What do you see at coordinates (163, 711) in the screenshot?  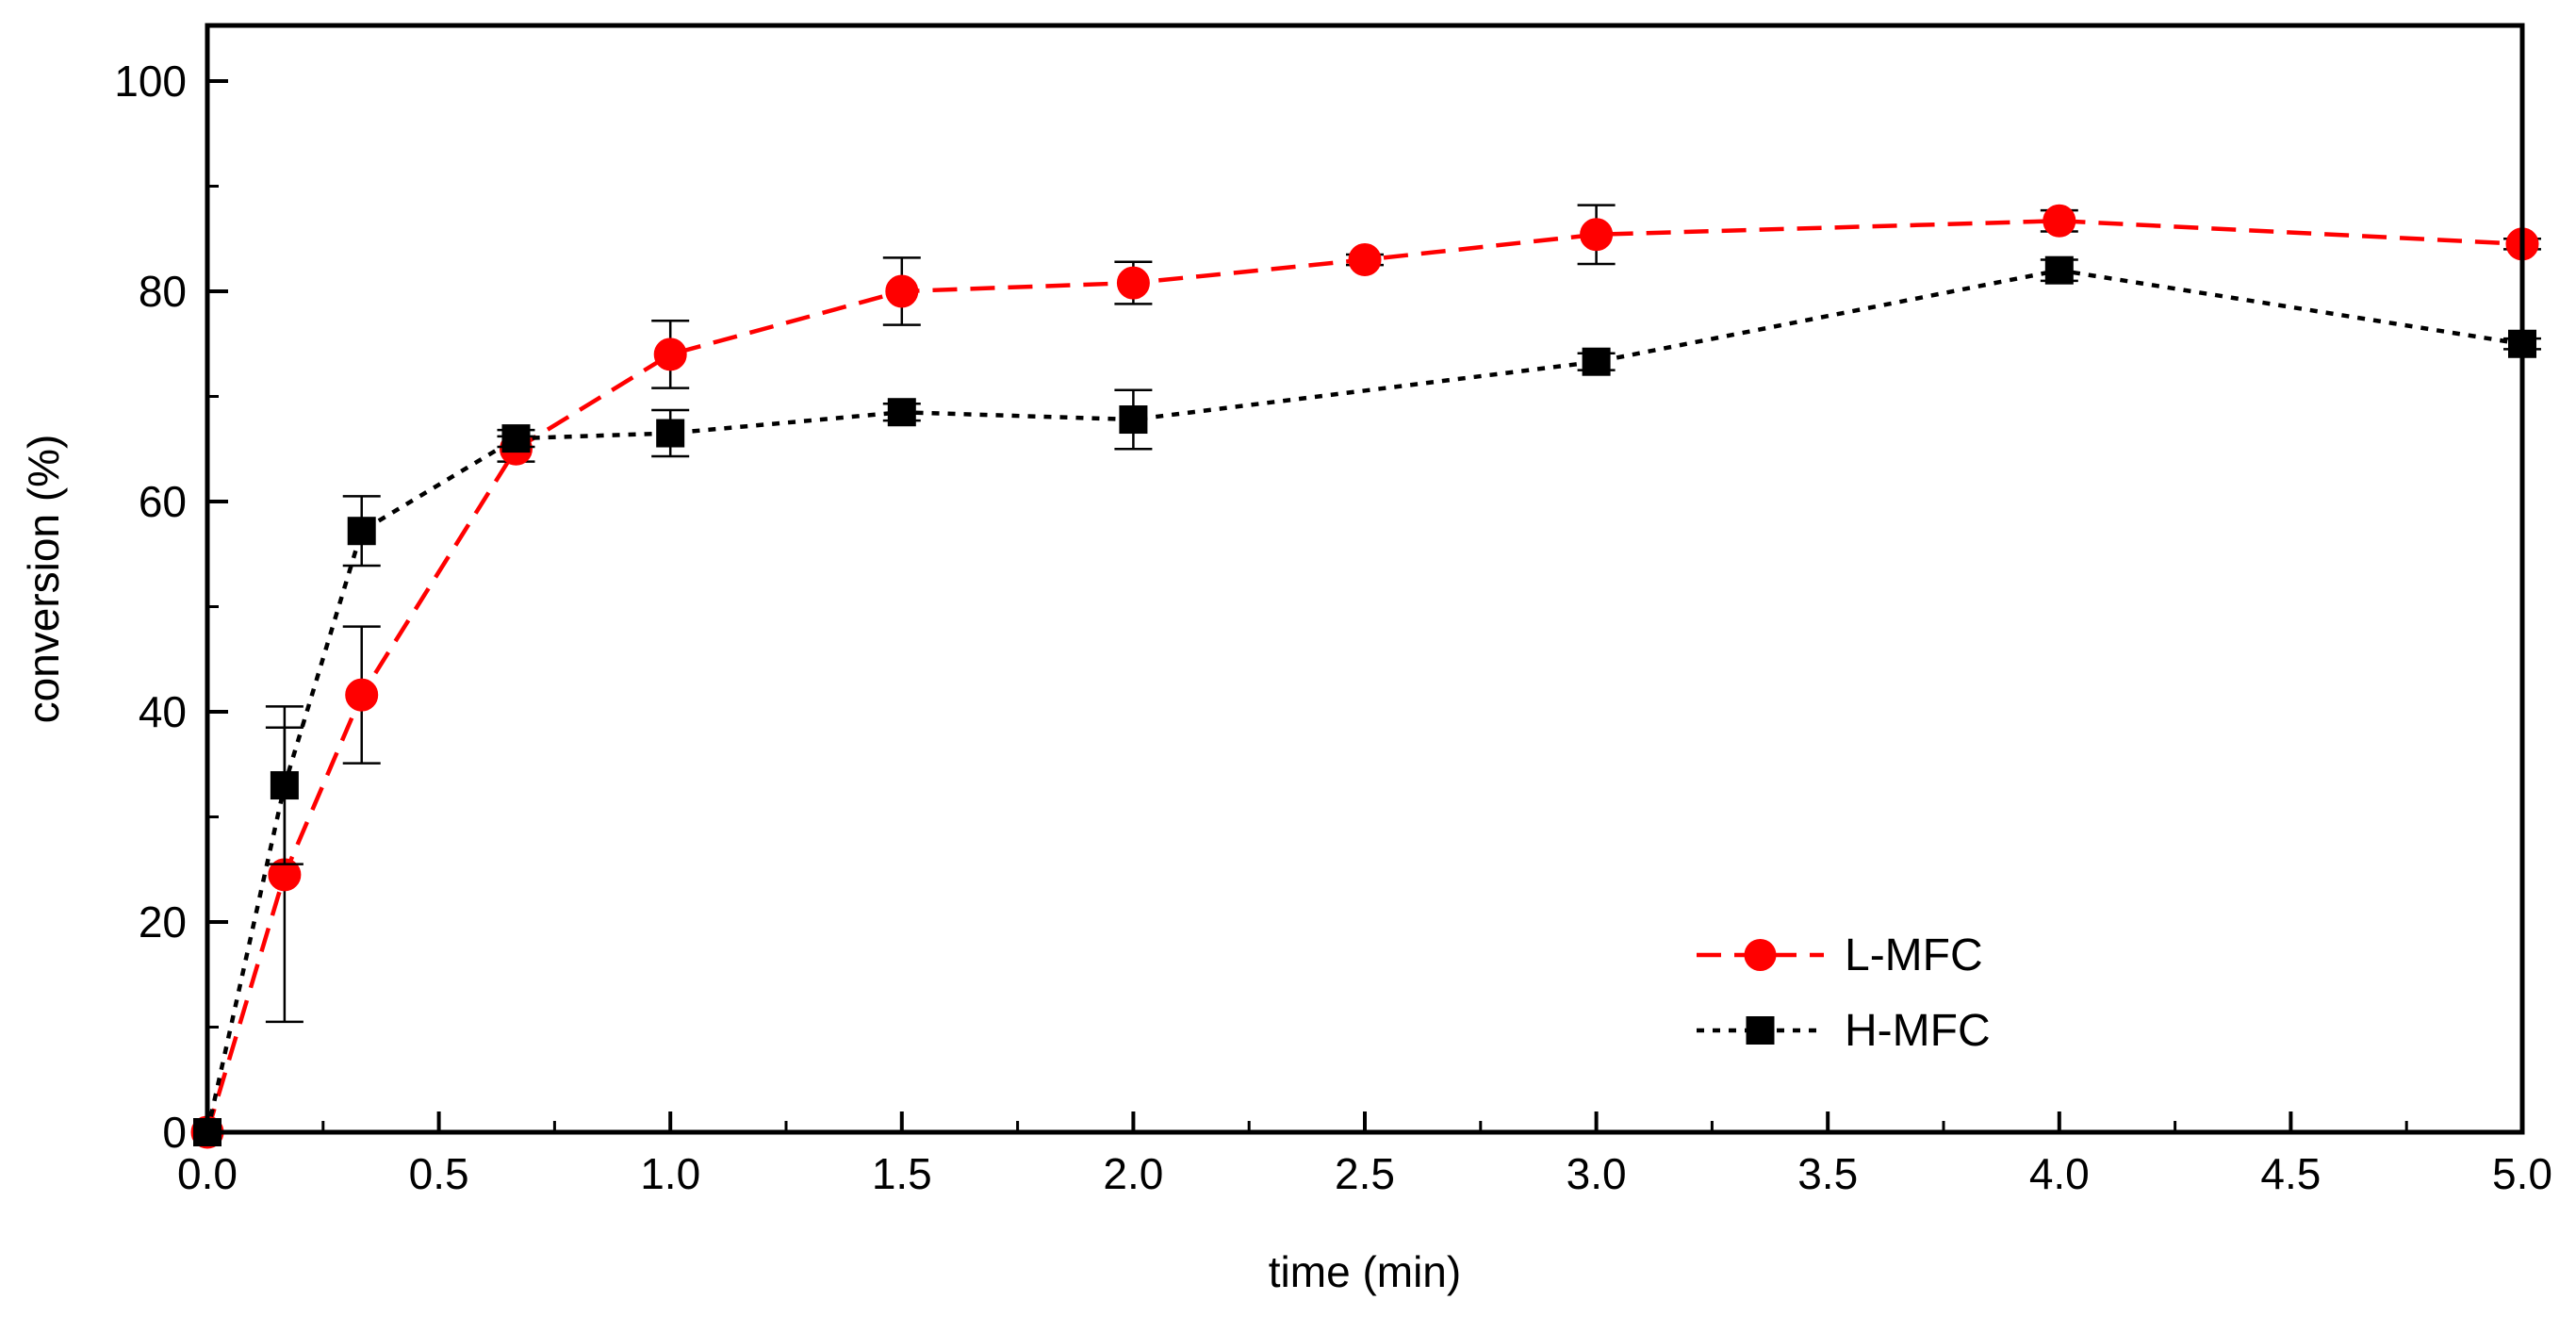 I see `y-tick-label: 40` at bounding box center [163, 711].